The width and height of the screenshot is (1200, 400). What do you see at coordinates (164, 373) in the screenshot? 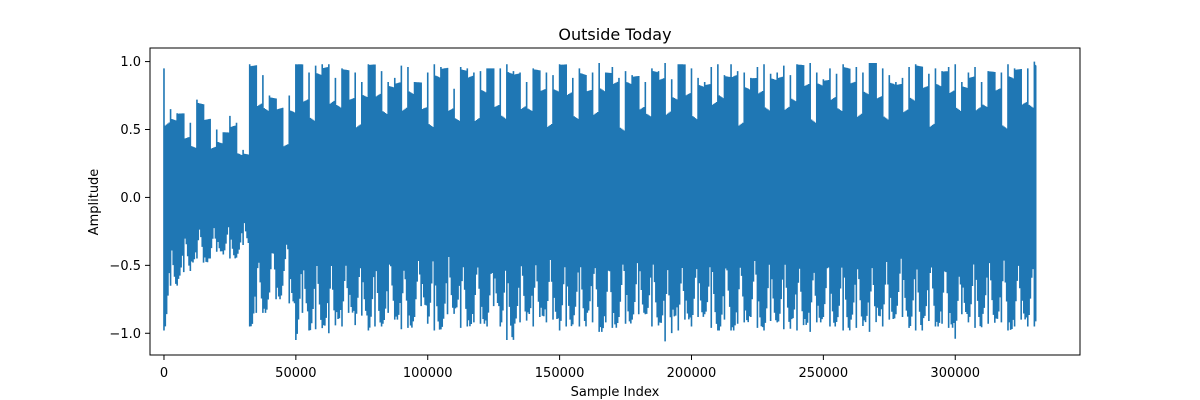
I see `x-tick-label: 0` at bounding box center [164, 373].